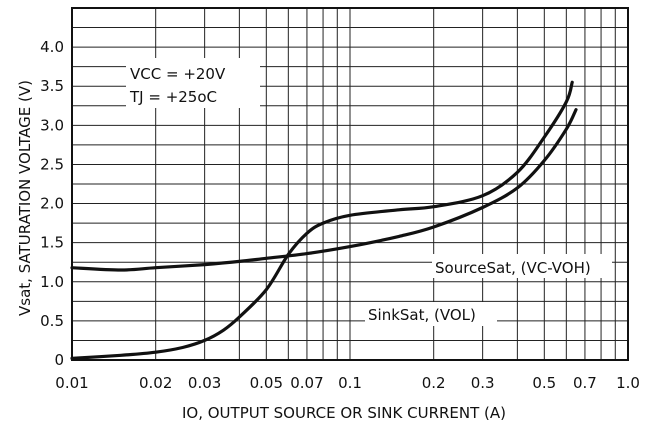  Describe the element at coordinates (52, 321) in the screenshot. I see `y-tick-label: 0.5` at that location.